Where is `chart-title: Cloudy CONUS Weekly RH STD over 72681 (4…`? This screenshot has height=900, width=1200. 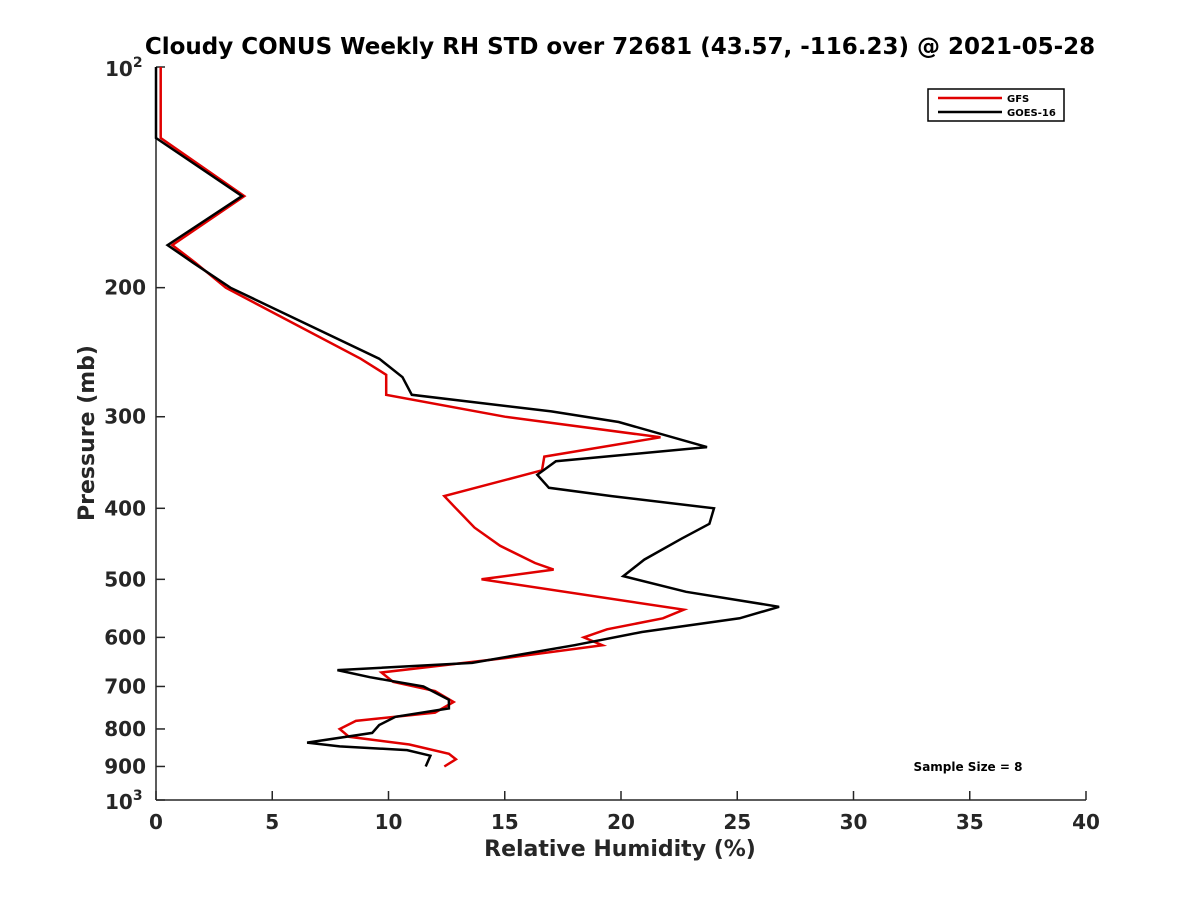
chart-title: Cloudy CONUS Weekly RH STD over 72681 (4… is located at coordinates (620, 47).